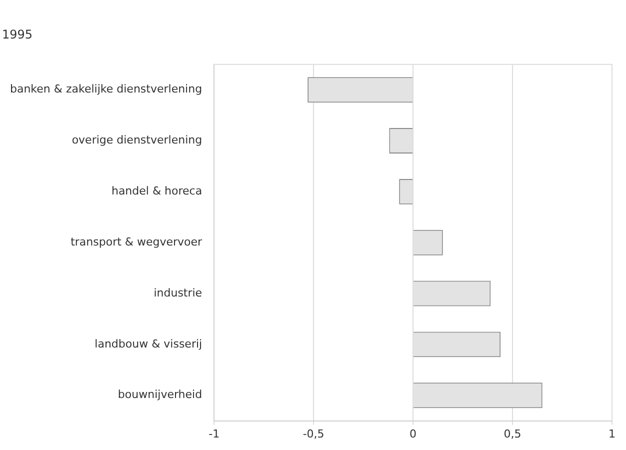 The width and height of the screenshot is (626, 450). What do you see at coordinates (313, 433) in the screenshot?
I see `x-tick-label: -0,5` at bounding box center [313, 433].